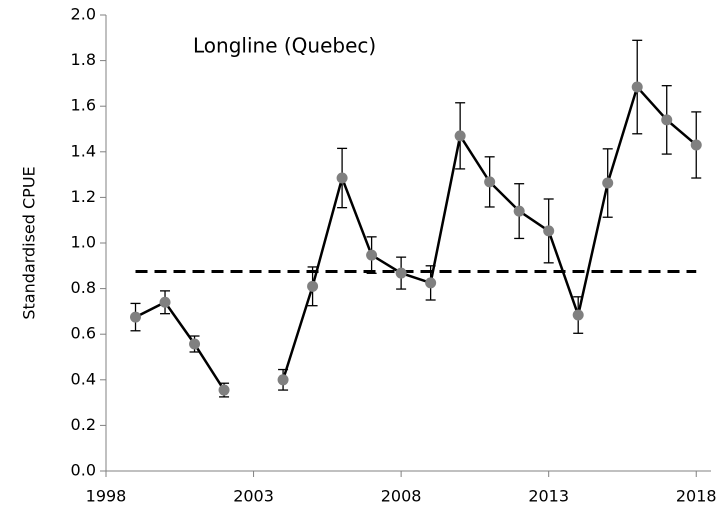 Image resolution: width=725 pixels, height=514 pixels. Describe the element at coordinates (253, 496) in the screenshot. I see `x-tick-label: 2003` at that location.